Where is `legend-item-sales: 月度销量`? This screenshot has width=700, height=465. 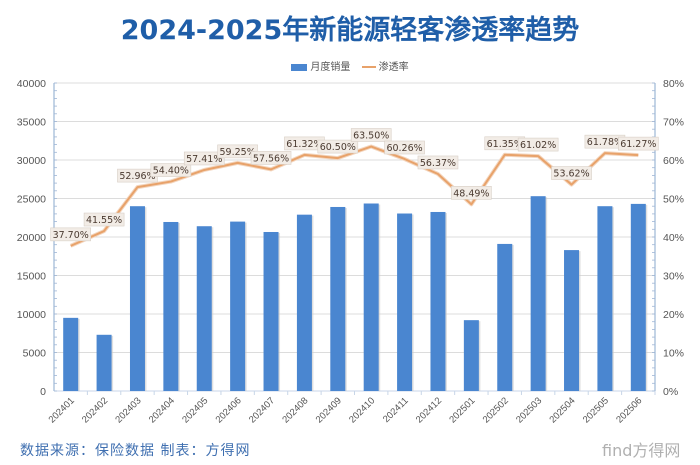 legend-item-sales: 月度销量 is located at coordinates (320, 65).